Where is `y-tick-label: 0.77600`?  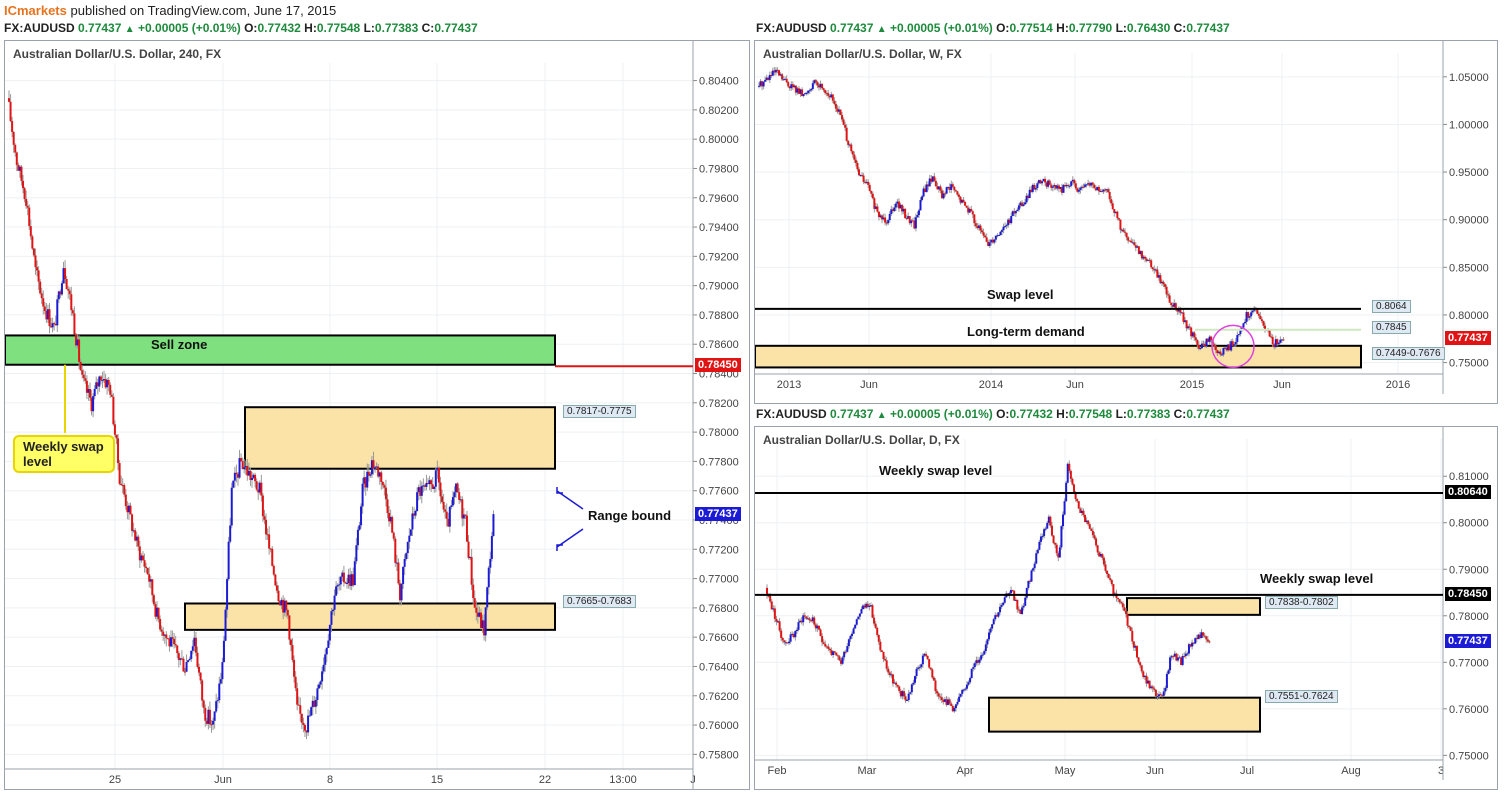 y-tick-label: 0.77600 is located at coordinates (719, 492).